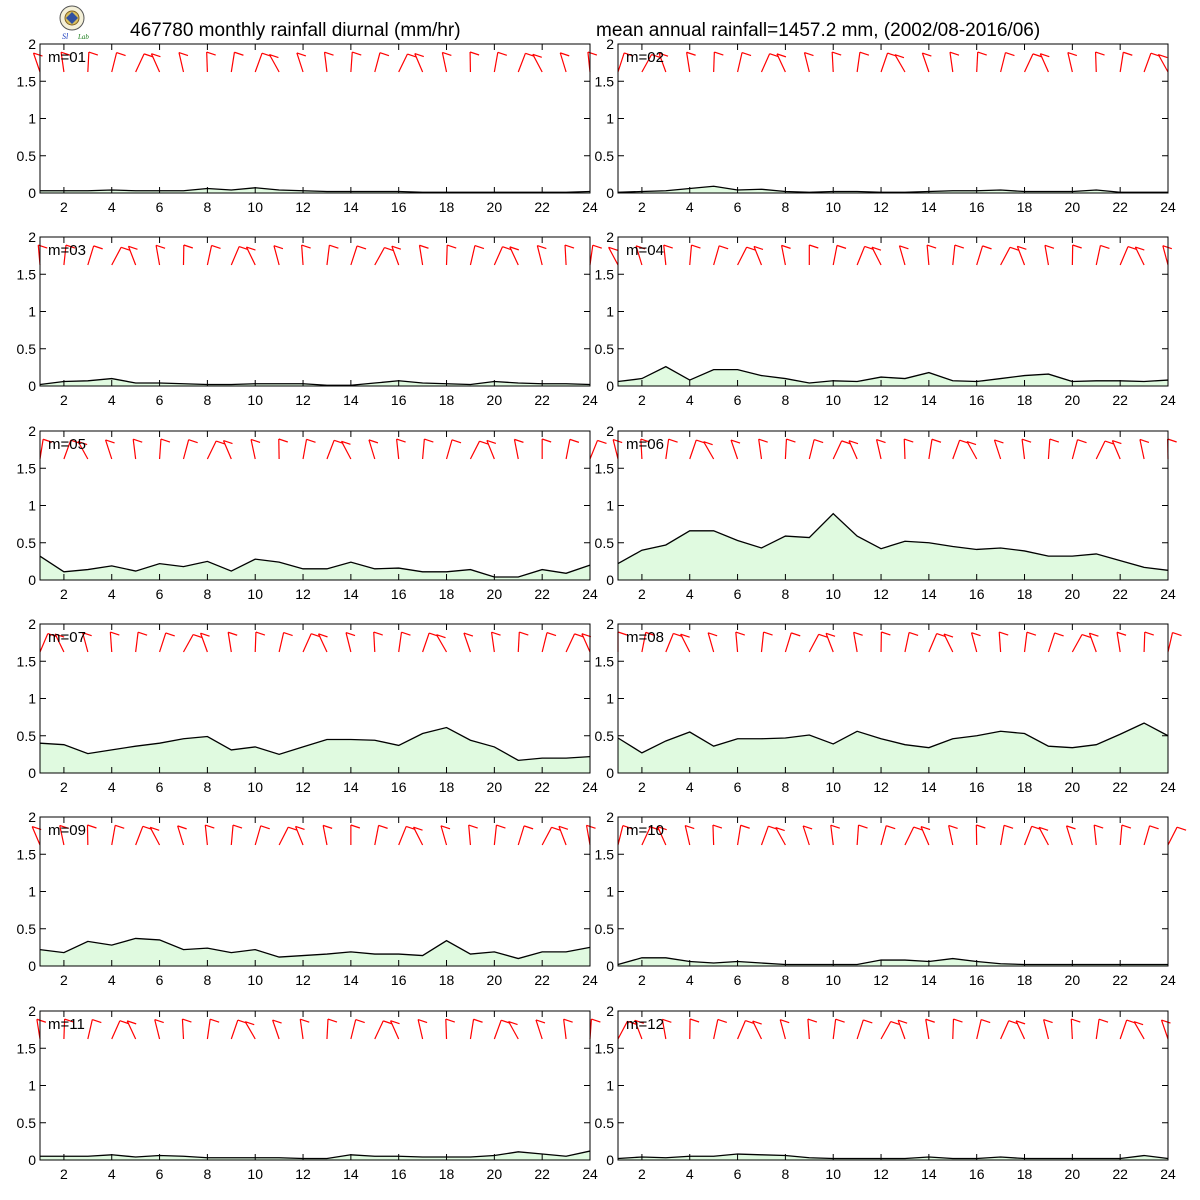 The image size is (1200, 1200). What do you see at coordinates (27, 349) in the screenshot?
I see `y-tick-label: 0.5` at bounding box center [27, 349].